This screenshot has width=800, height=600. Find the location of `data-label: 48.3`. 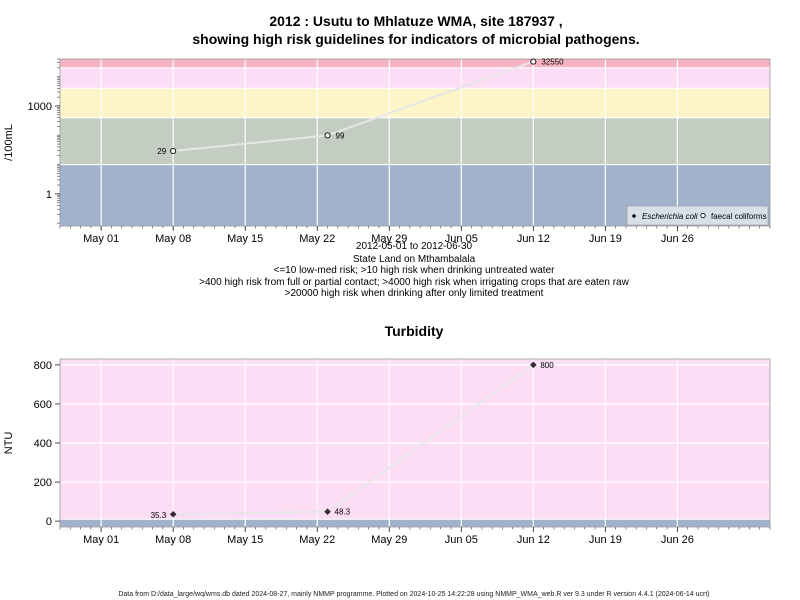

data-label: 48.3 is located at coordinates (343, 512).